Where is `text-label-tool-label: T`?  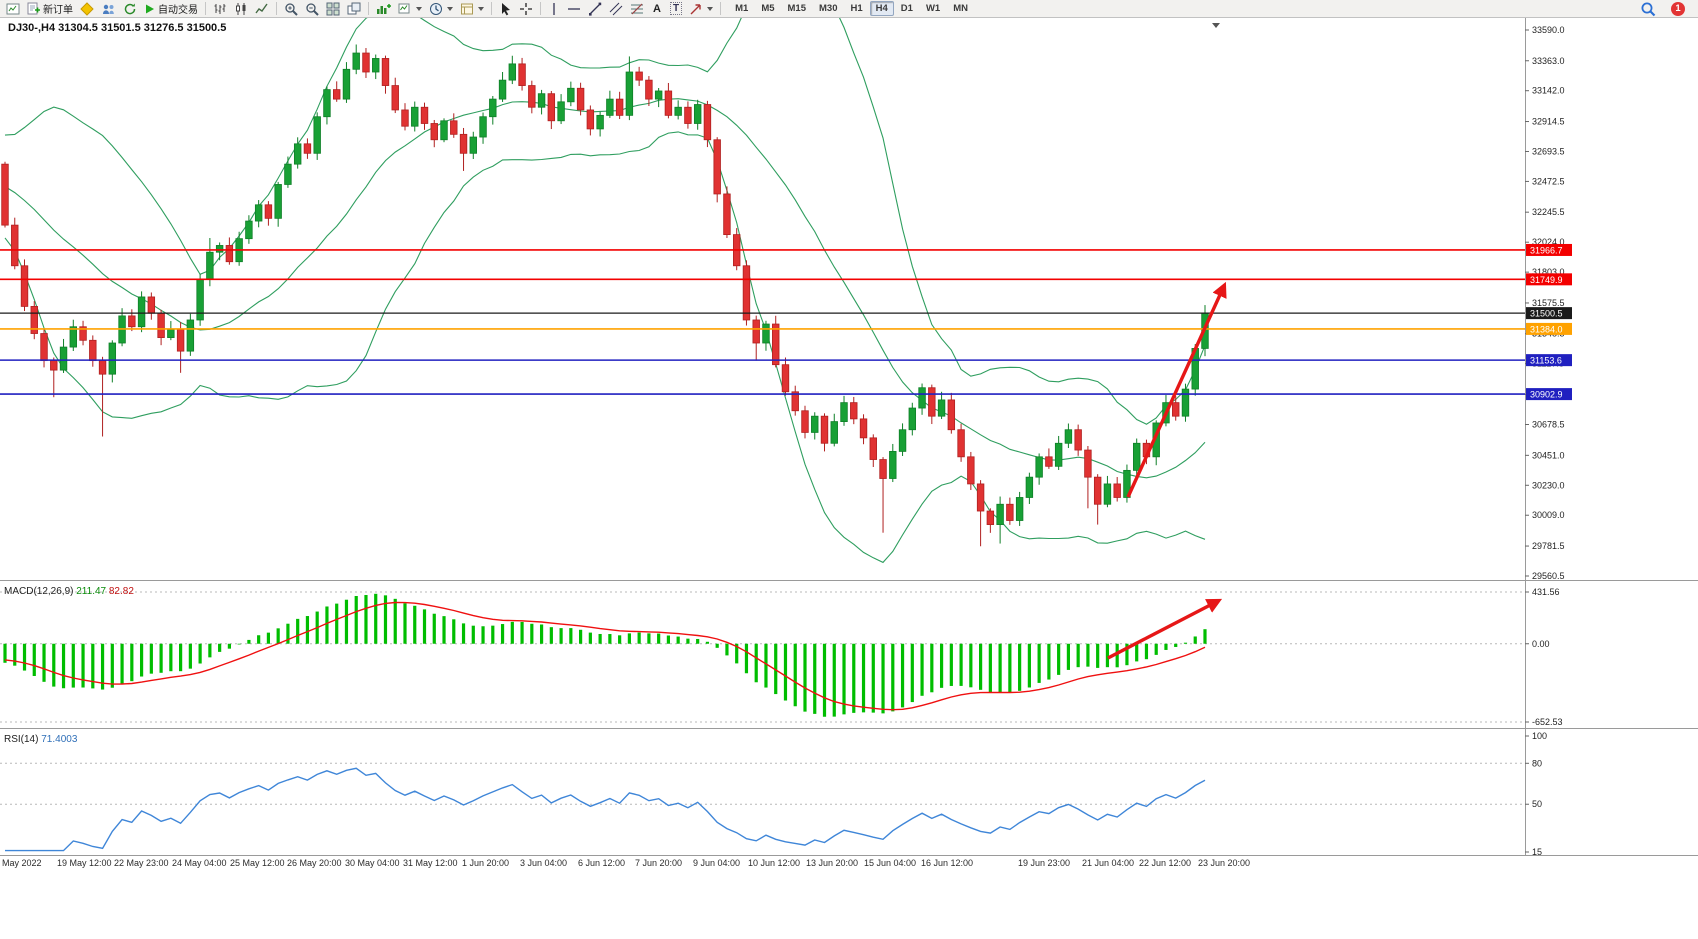
text-label-tool-label: T is located at coordinates (676, 8).